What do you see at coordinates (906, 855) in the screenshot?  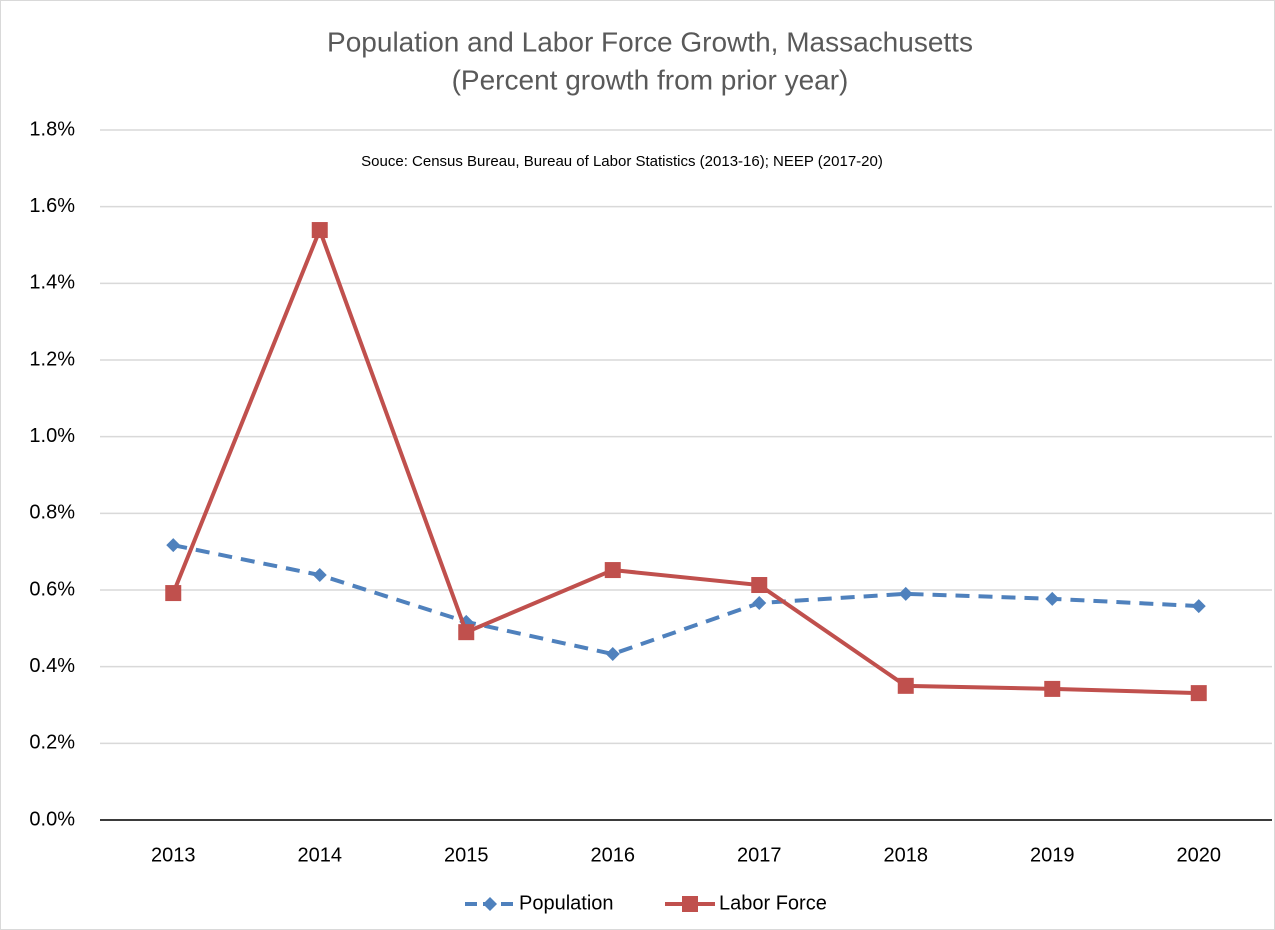 I see `x-tick-label: 2018` at bounding box center [906, 855].